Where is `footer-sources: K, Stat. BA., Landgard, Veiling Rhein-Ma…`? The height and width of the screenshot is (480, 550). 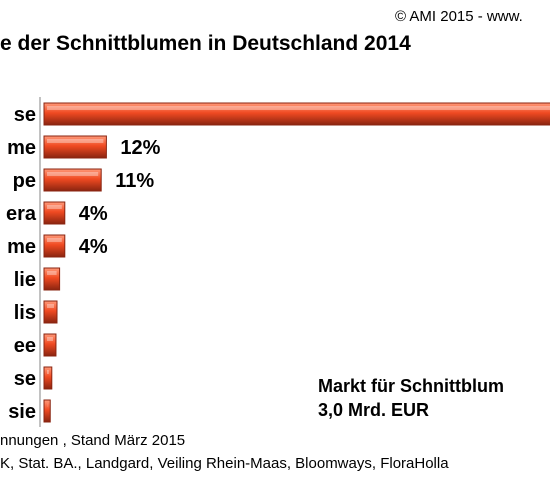
footer-sources: K, Stat. BA., Landgard, Veiling Rhein-Ma… is located at coordinates (224, 463).